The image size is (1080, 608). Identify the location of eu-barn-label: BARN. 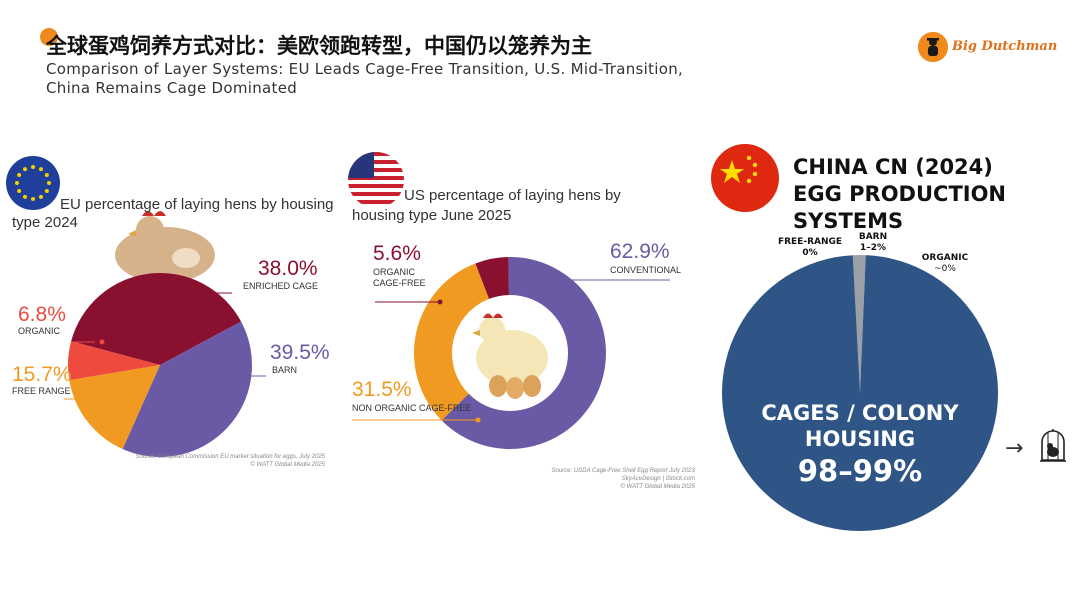
(285, 370).